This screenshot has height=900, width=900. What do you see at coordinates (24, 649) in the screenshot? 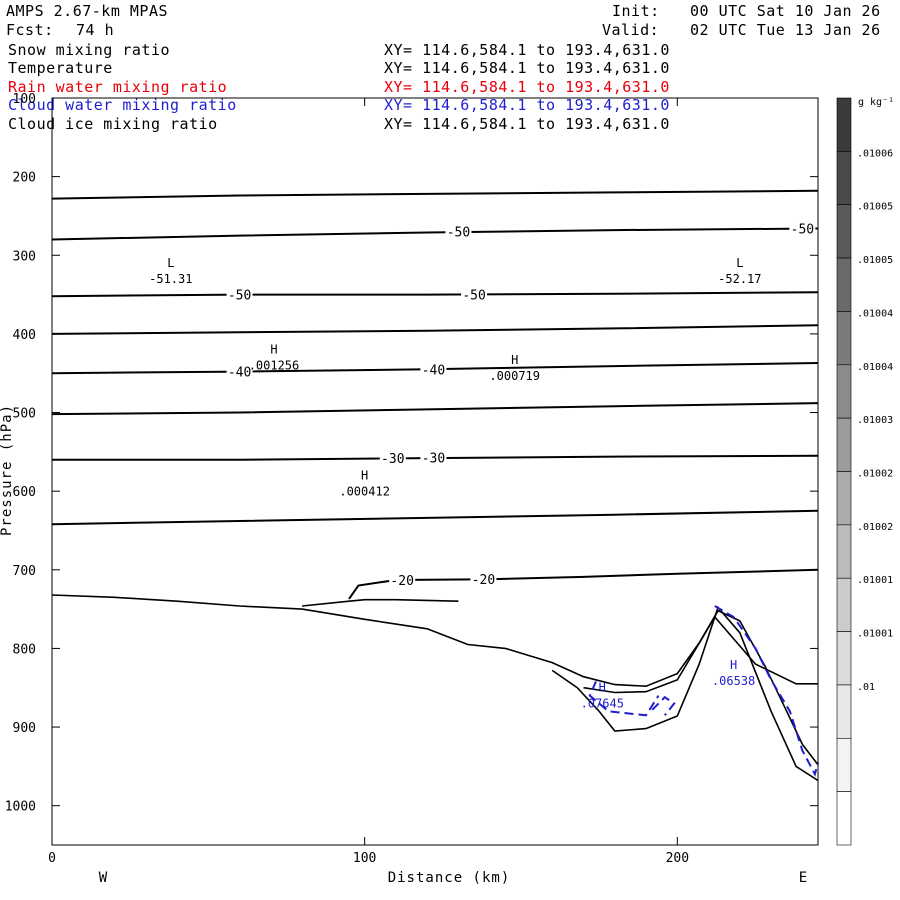
I see `y-tick-label: 800` at bounding box center [24, 649].